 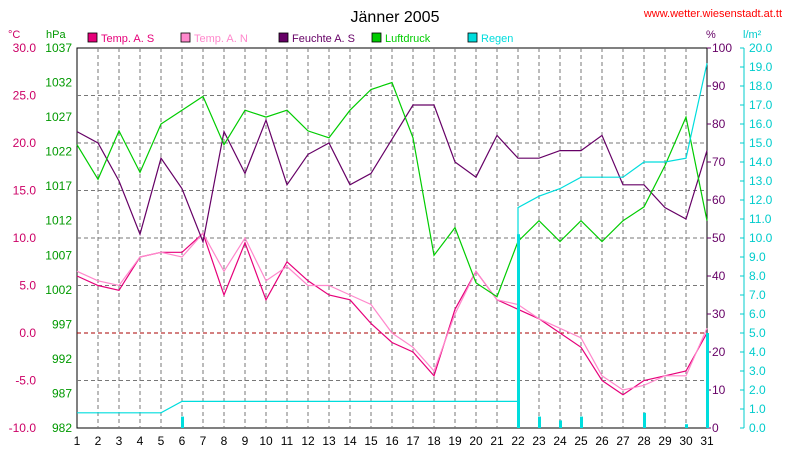 I want to click on temp-tick-label: 25.0, so click(x=25, y=96).